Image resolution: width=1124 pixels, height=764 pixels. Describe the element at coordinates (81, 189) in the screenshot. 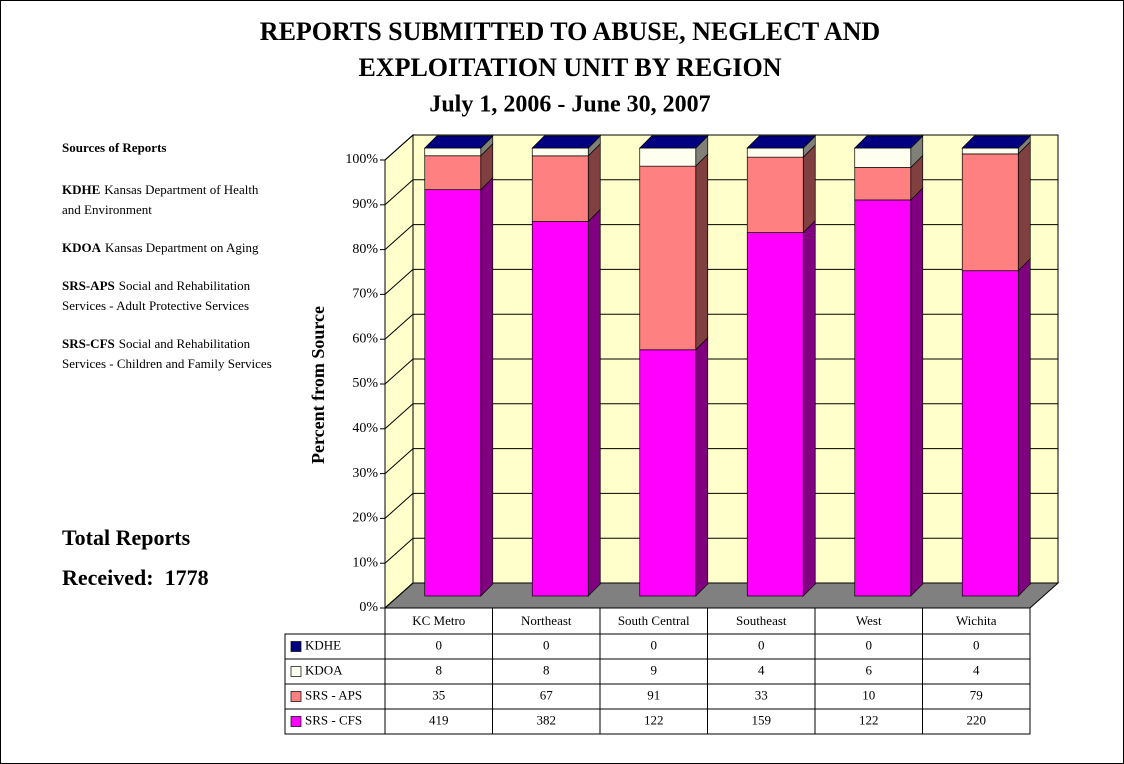

I see `source-abbr: KDHE` at that location.